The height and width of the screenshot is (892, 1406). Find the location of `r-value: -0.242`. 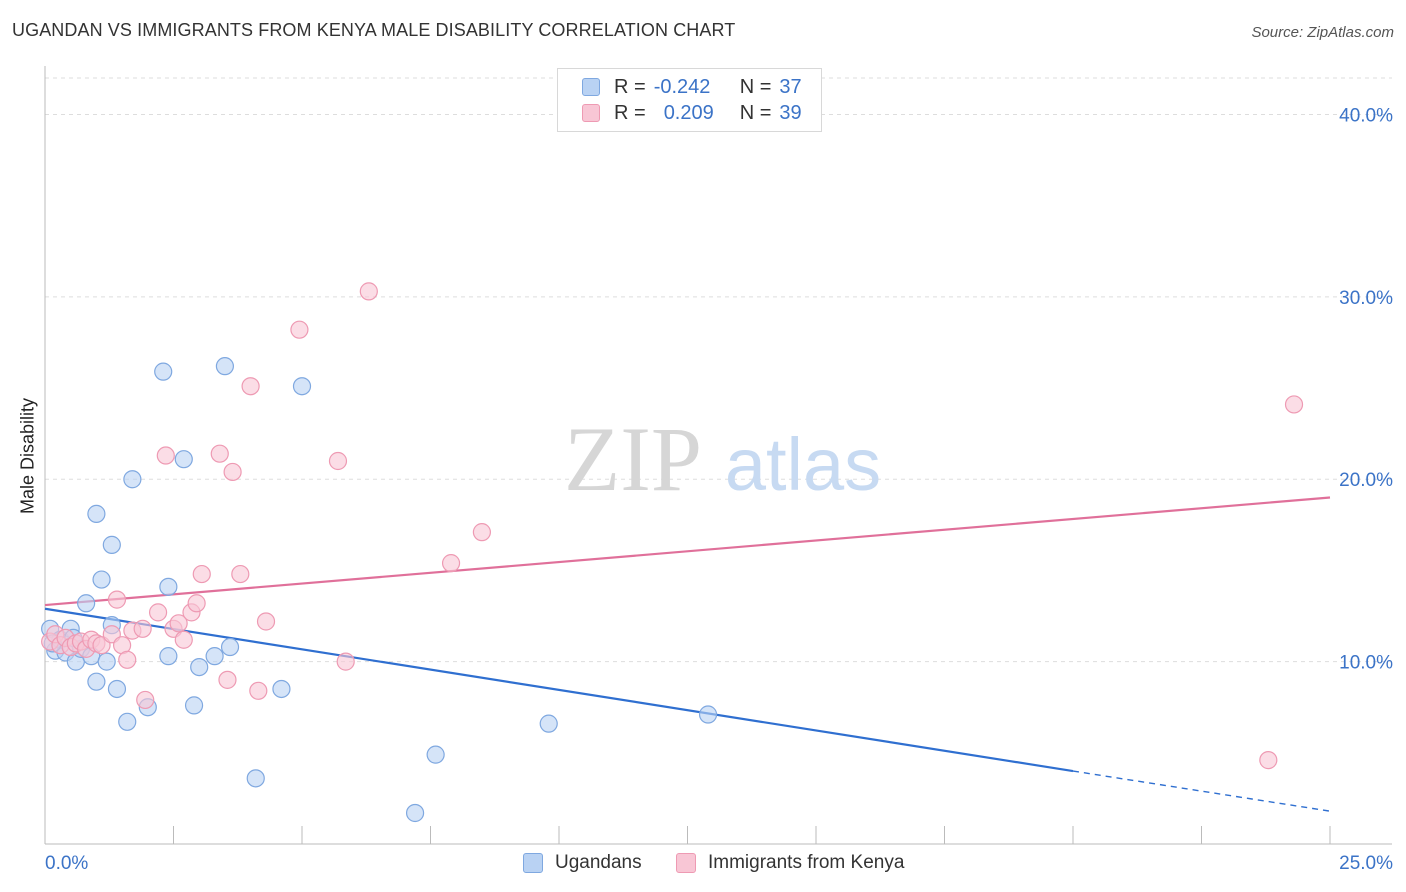

r-value: -0.242 is located at coordinates (682, 86).